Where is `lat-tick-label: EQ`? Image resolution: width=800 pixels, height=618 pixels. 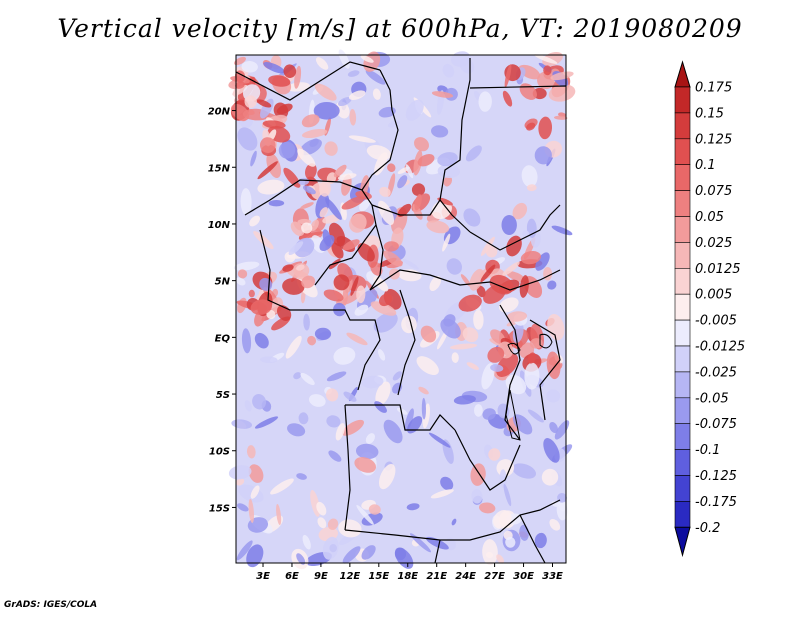
lat-tick-label: EQ is located at coordinates (223, 338).